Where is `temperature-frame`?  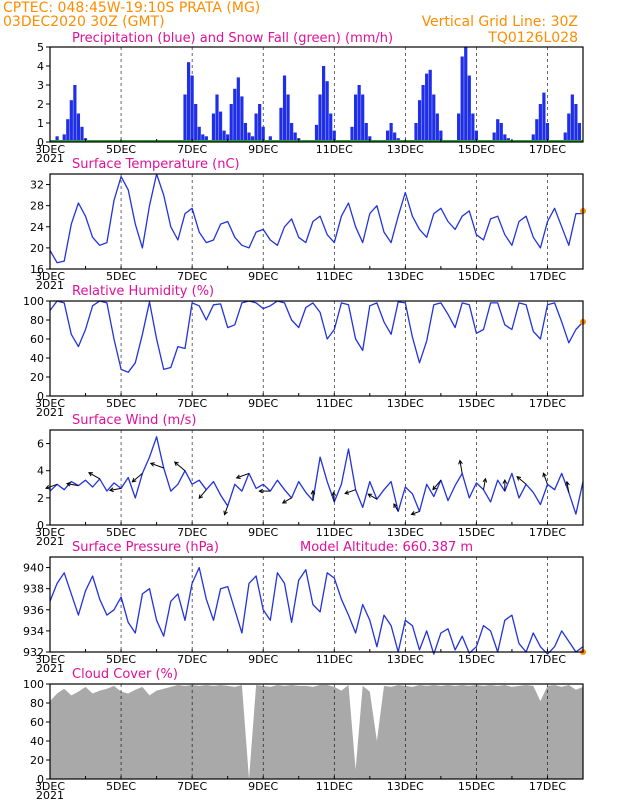
temperature-frame is located at coordinates (316, 221).